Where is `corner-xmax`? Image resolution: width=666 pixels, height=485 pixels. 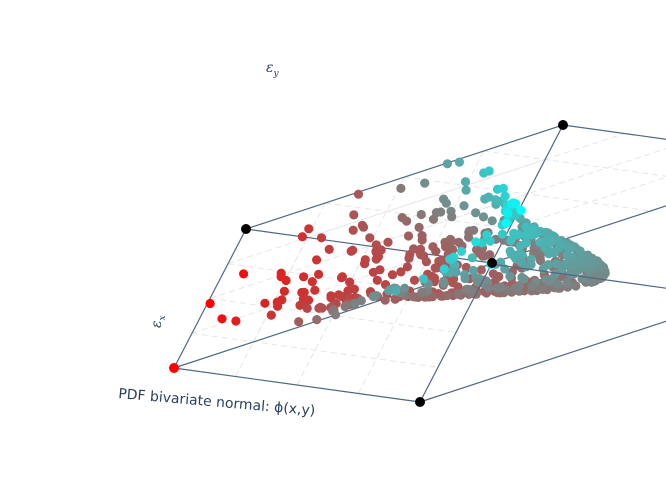 corner-xmax is located at coordinates (246, 229).